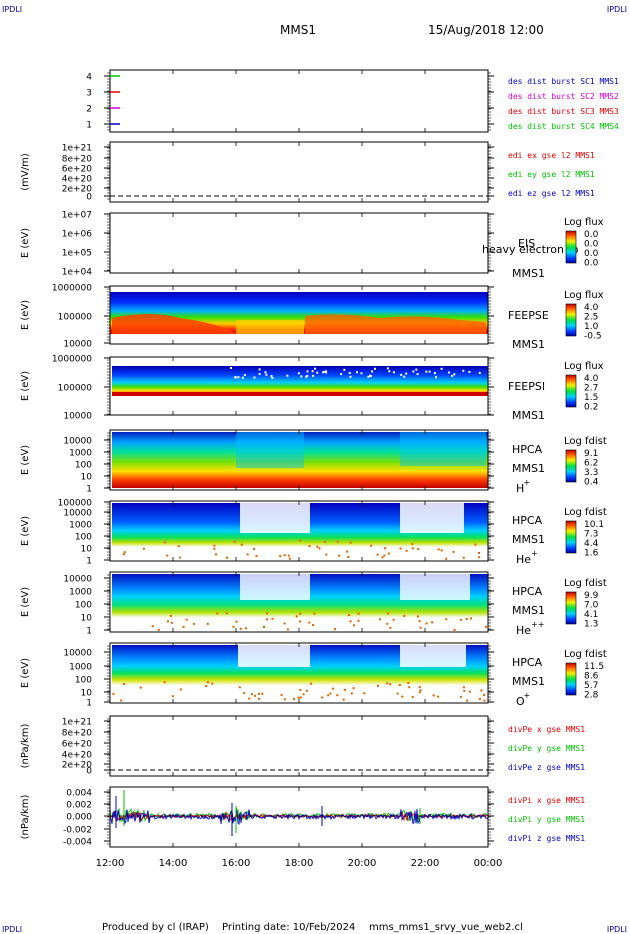  I want to click on panel-divpe-frame, so click(299, 746).